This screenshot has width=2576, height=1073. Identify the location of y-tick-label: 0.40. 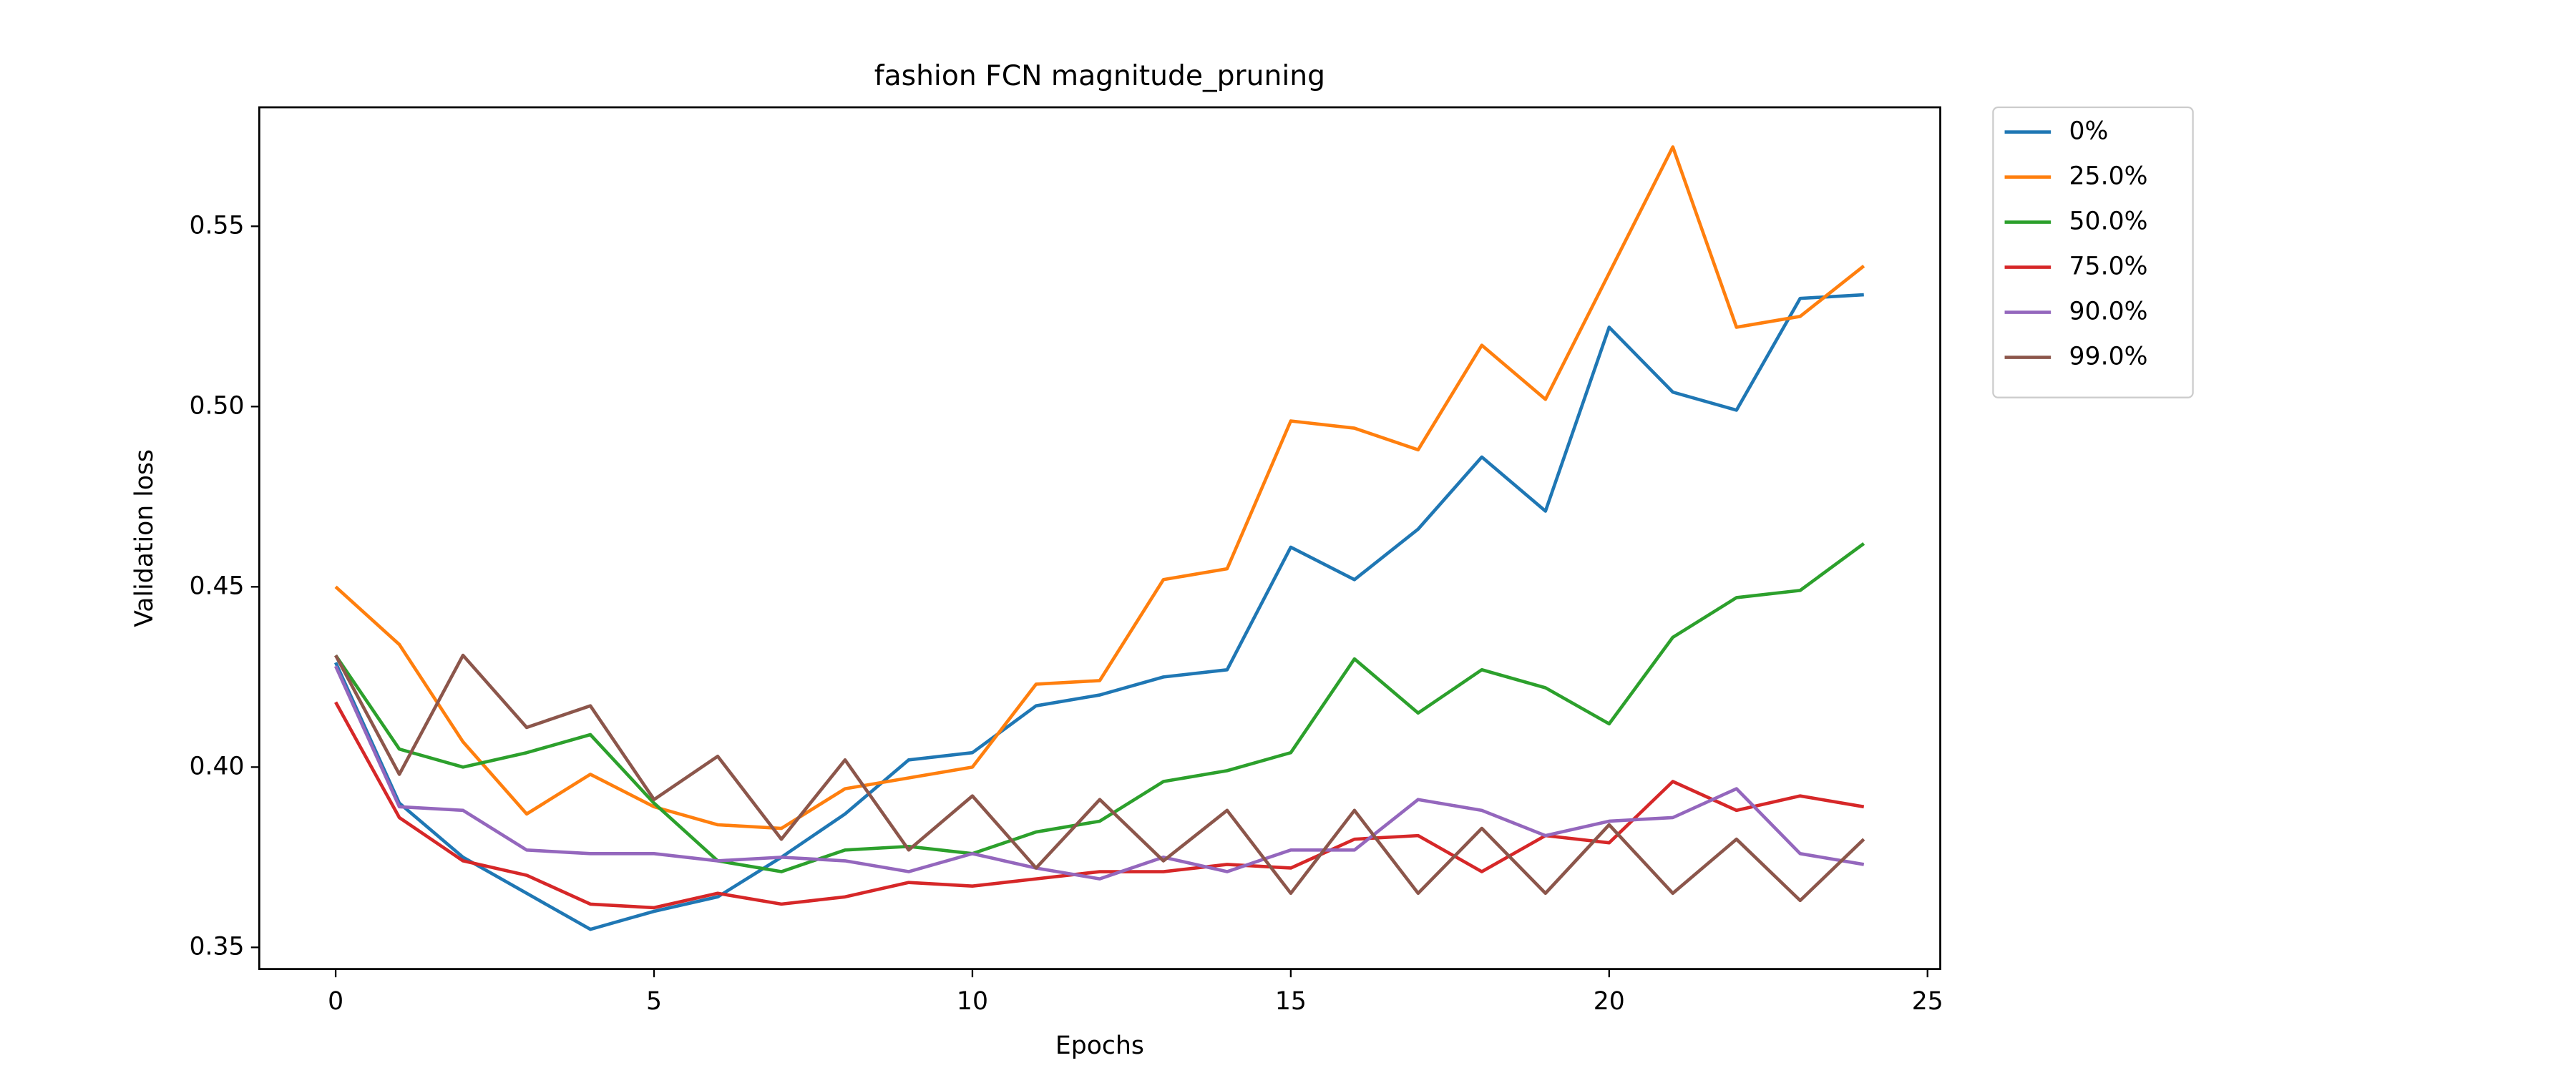
(217, 766).